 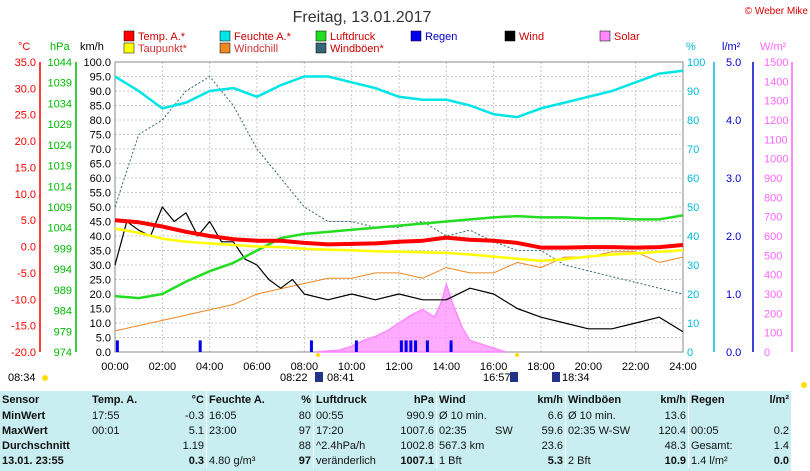 What do you see at coordinates (341, 378) in the screenshot?
I see `event-label: 08:41` at bounding box center [341, 378].